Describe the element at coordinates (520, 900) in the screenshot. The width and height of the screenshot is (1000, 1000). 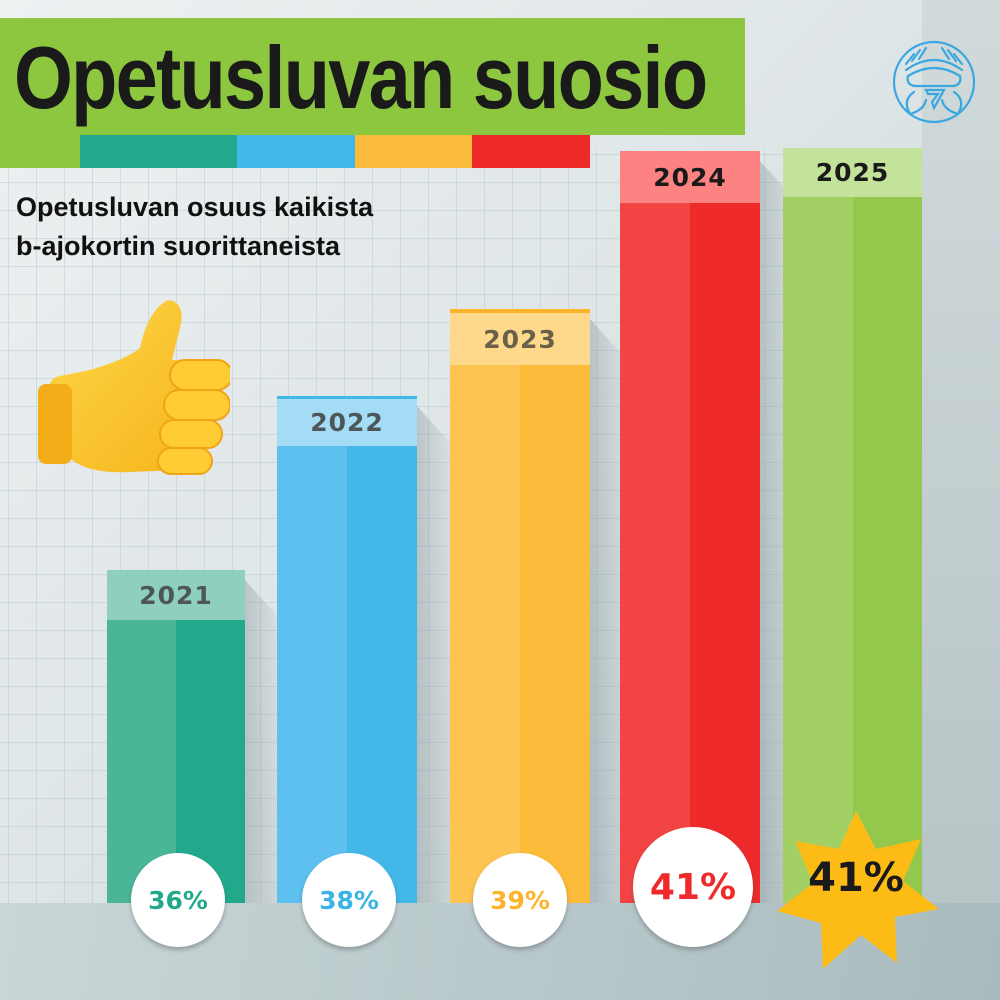
I see `percentage-badge-2023: 39%` at that location.